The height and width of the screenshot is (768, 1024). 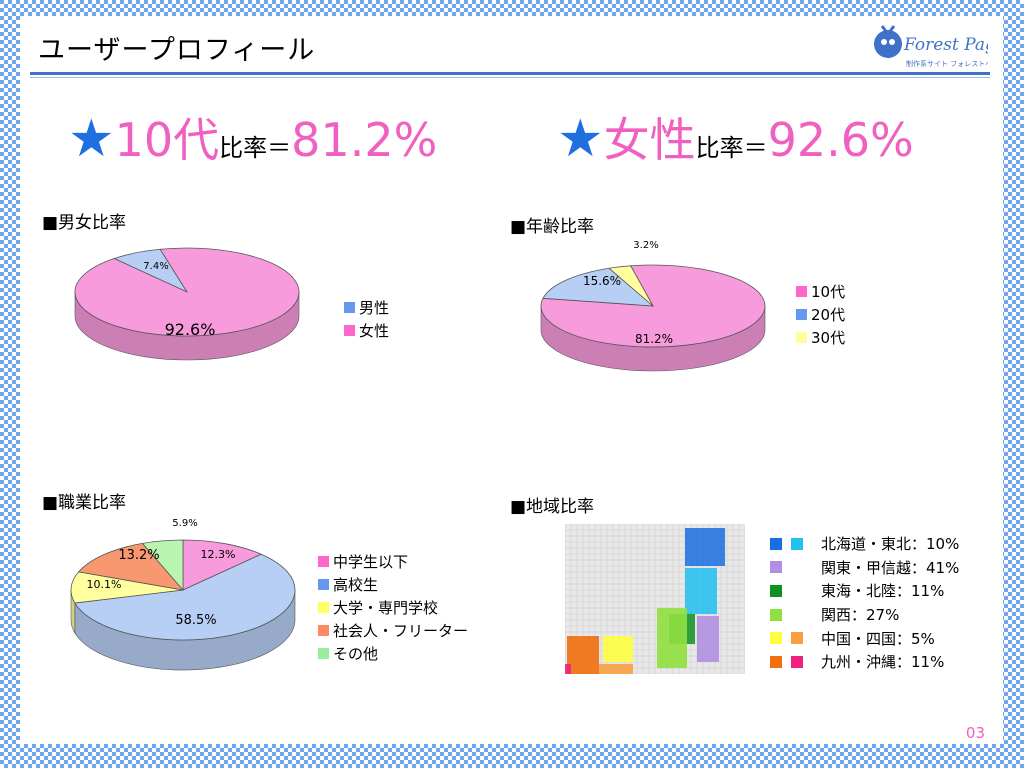 What do you see at coordinates (177, 50) in the screenshot?
I see `page-title: ユーザープロフィール` at bounding box center [177, 50].